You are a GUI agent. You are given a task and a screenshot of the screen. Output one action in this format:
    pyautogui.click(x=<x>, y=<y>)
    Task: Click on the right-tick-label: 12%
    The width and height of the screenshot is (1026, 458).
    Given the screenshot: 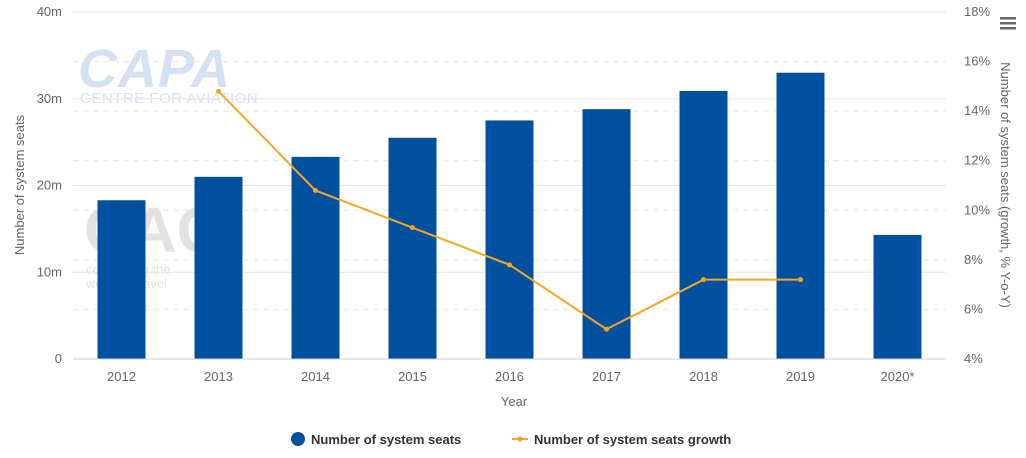 What is the action you would take?
    pyautogui.click(x=977, y=160)
    